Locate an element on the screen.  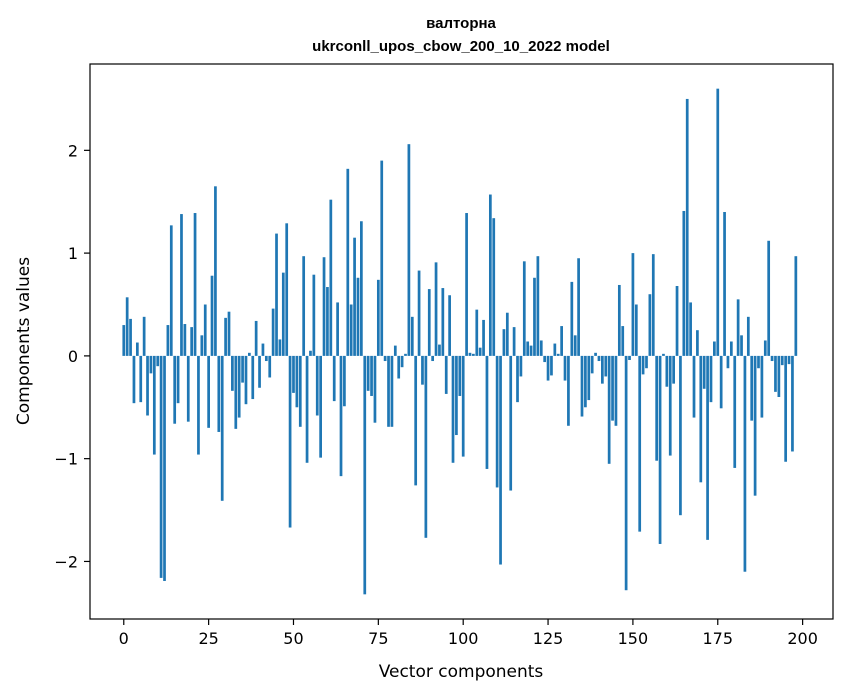
x-axis-label: Vector components is located at coordinates (461, 672).